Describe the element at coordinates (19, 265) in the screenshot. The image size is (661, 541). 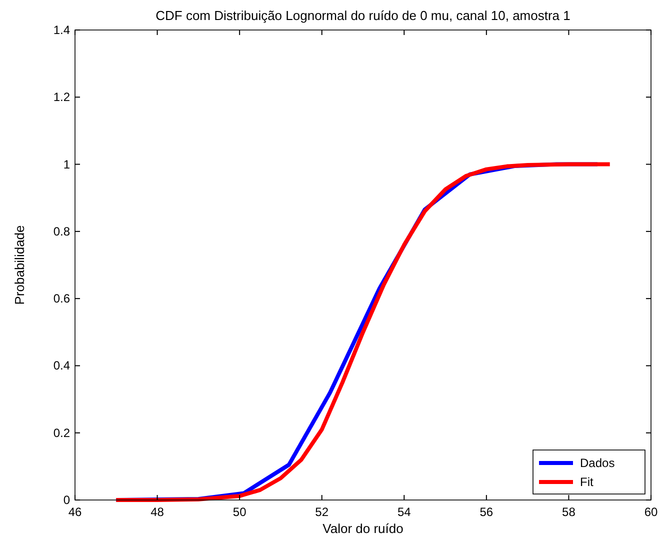
I see `y-axis-title: Probabilidade` at that location.